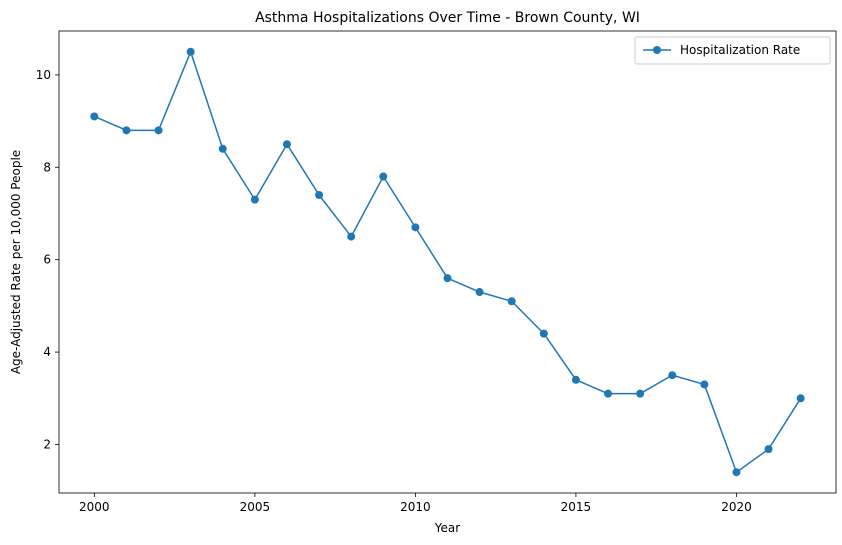  I want to click on y-axis-label: Age-Adjusted Rate per 10,000 People, so click(16, 262).